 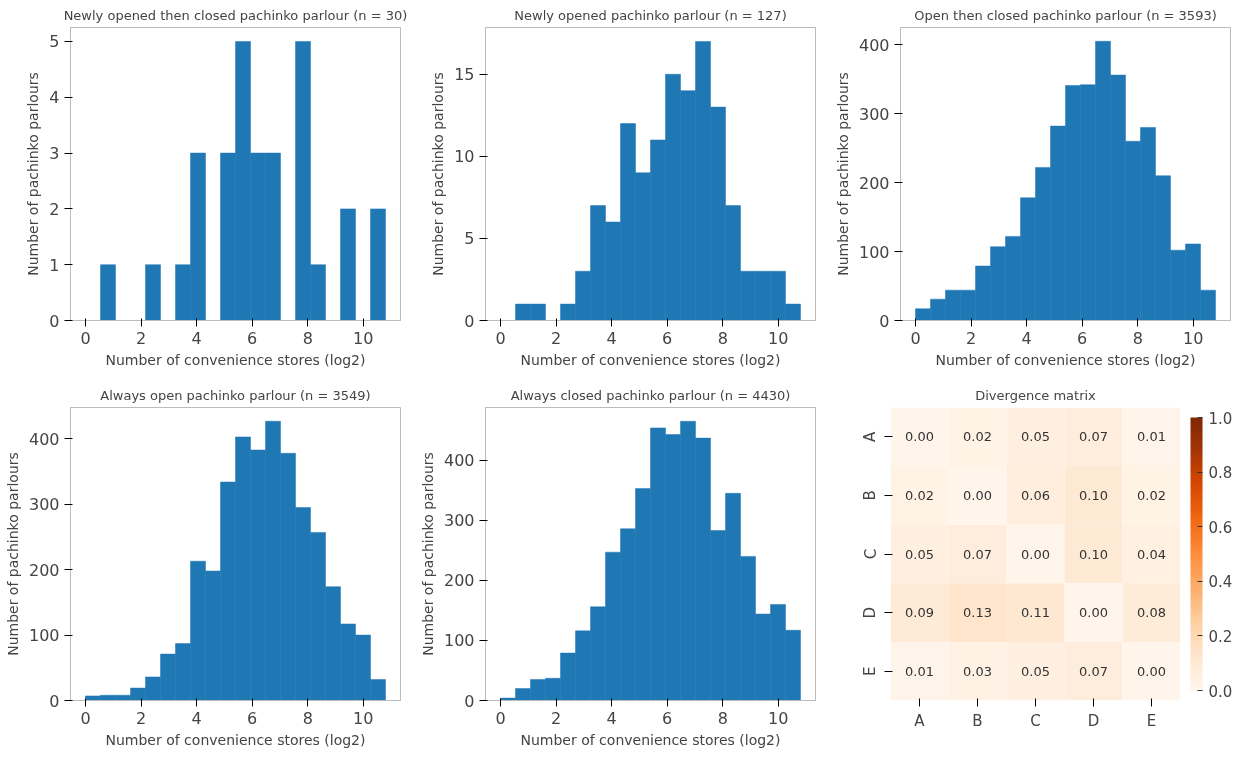 I want to click on y-tick-label: 4, so click(x=54, y=98).